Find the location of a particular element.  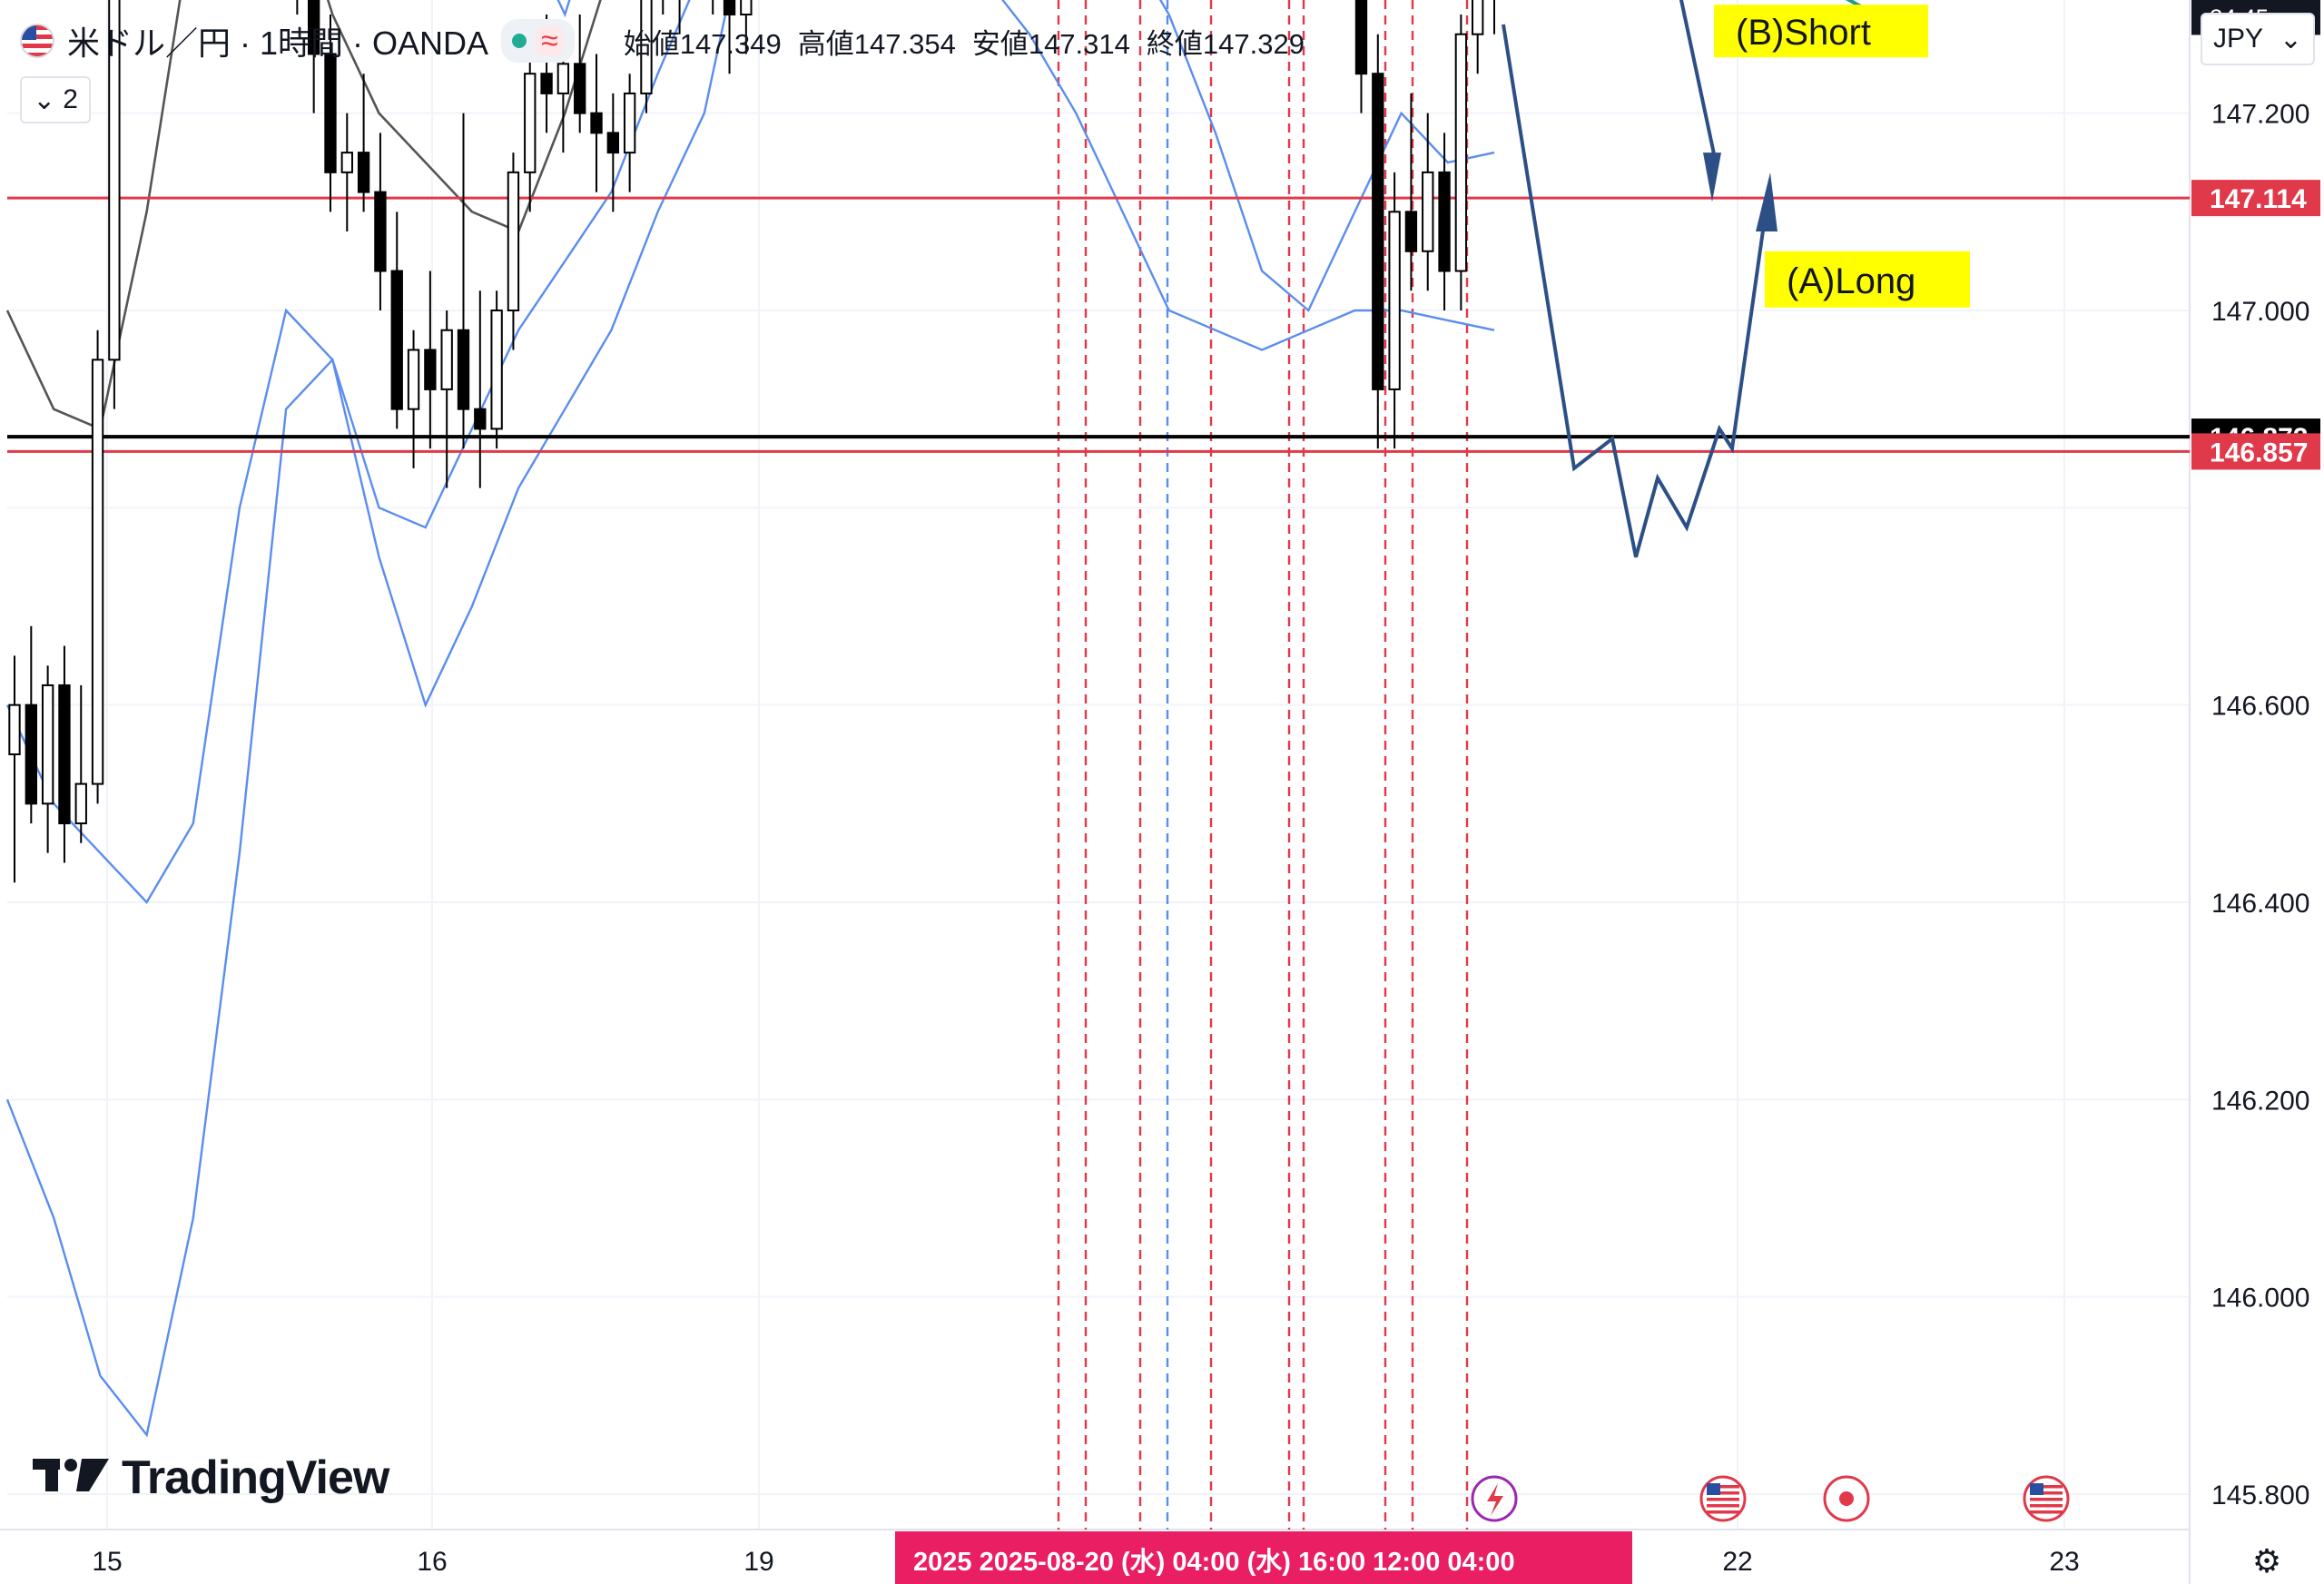

tv-logo-icon is located at coordinates (71, 1478).